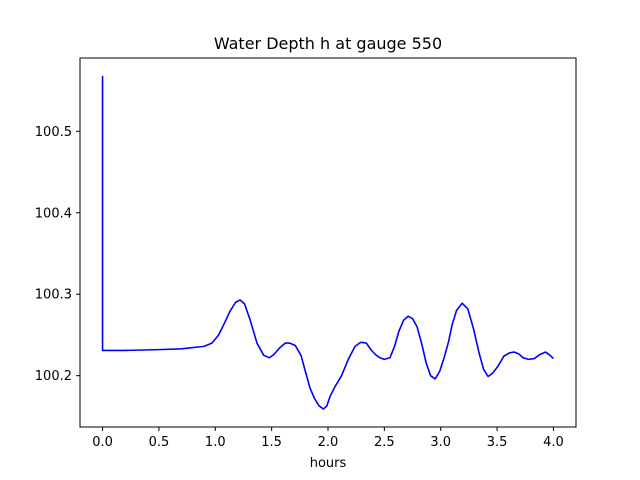  I want to click on x-axis-label: hours, so click(328, 463).